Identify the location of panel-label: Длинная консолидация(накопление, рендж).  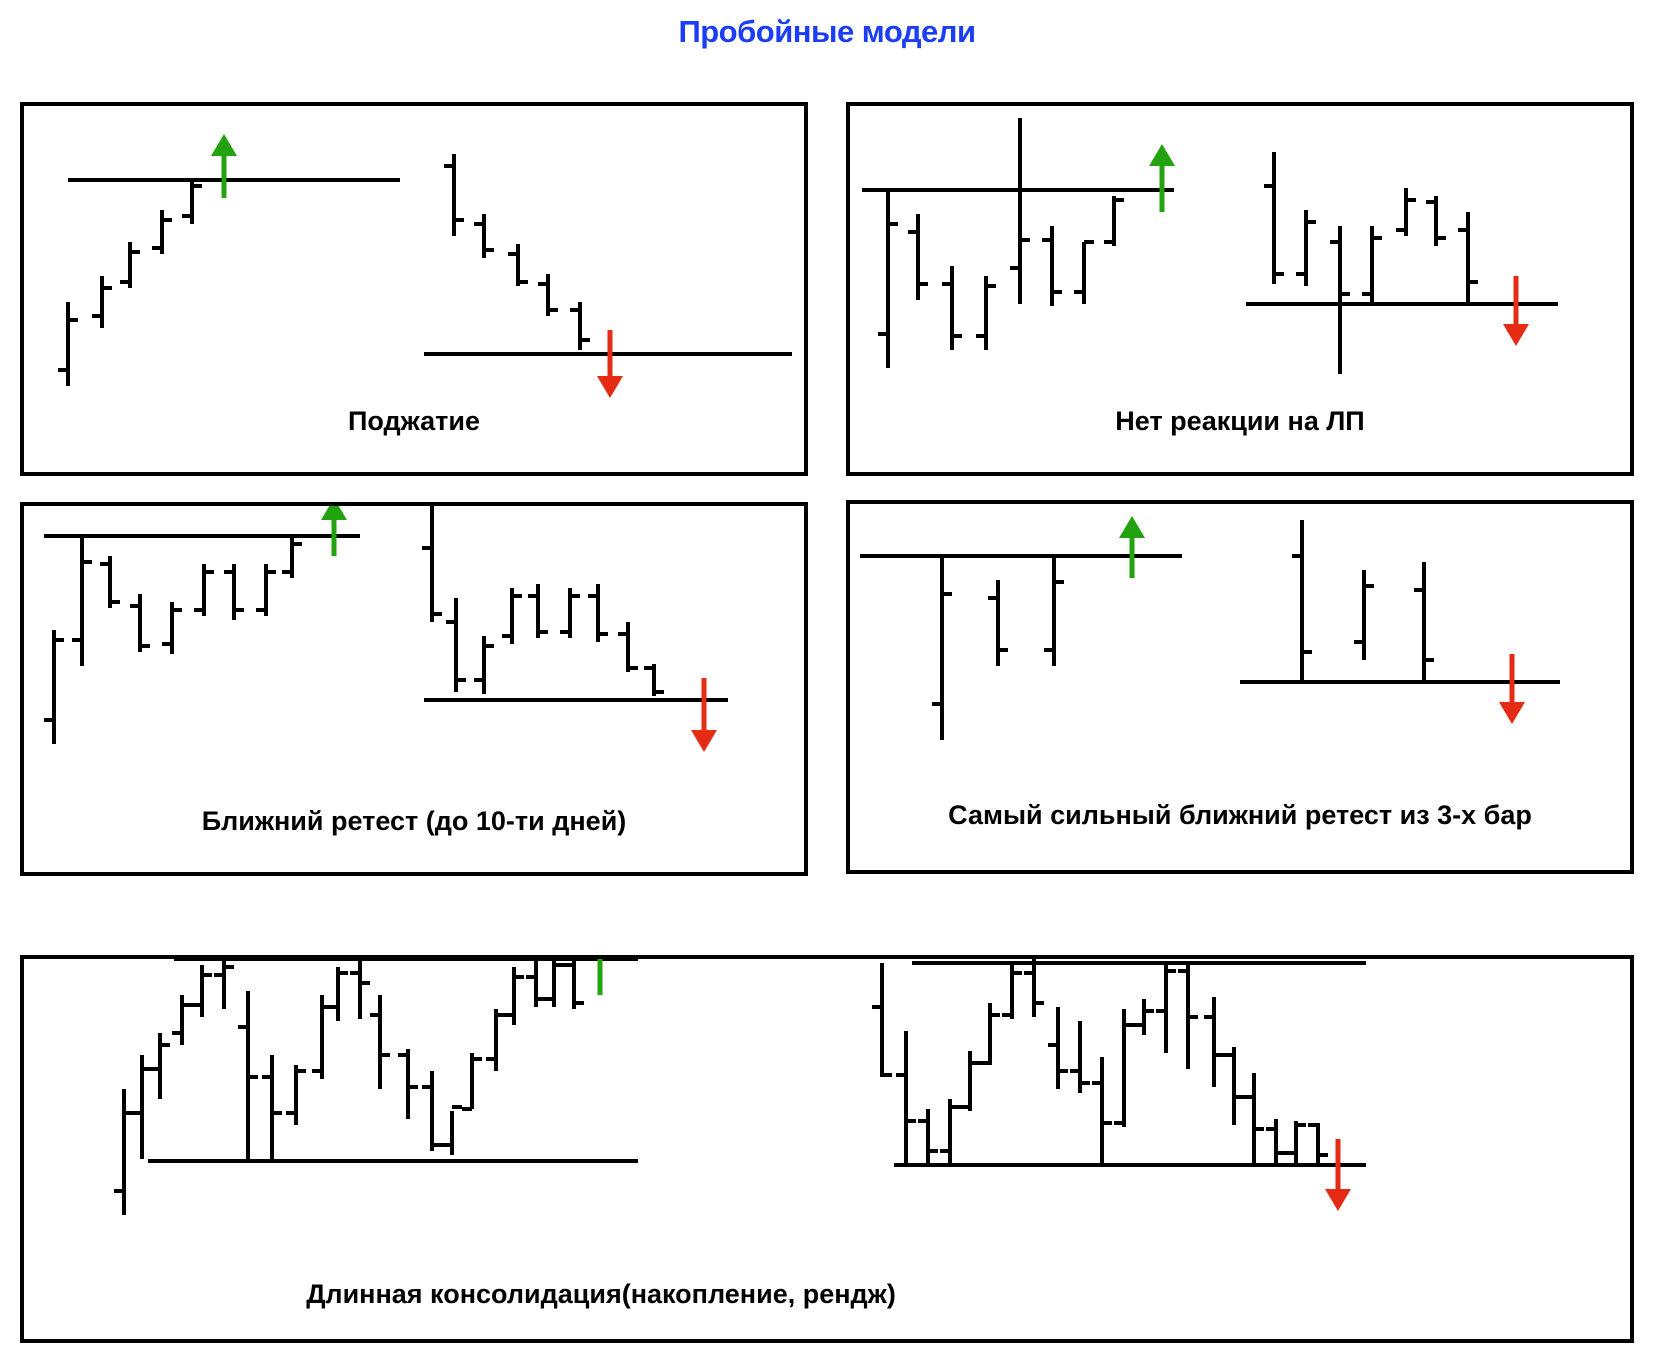
(601, 1294).